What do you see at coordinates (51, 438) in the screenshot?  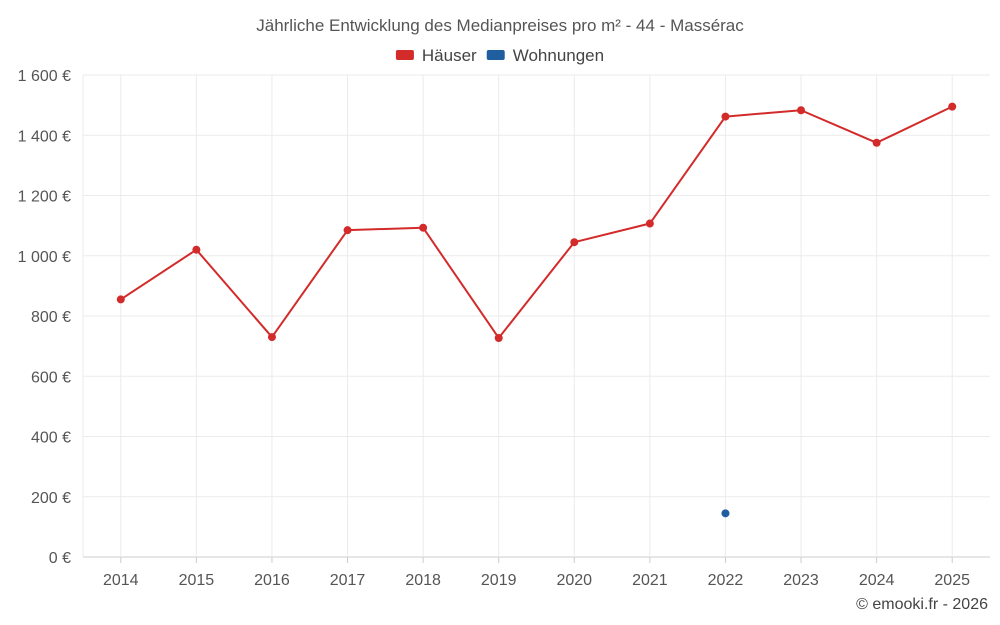 I see `y-tick-label: 400 €` at bounding box center [51, 438].